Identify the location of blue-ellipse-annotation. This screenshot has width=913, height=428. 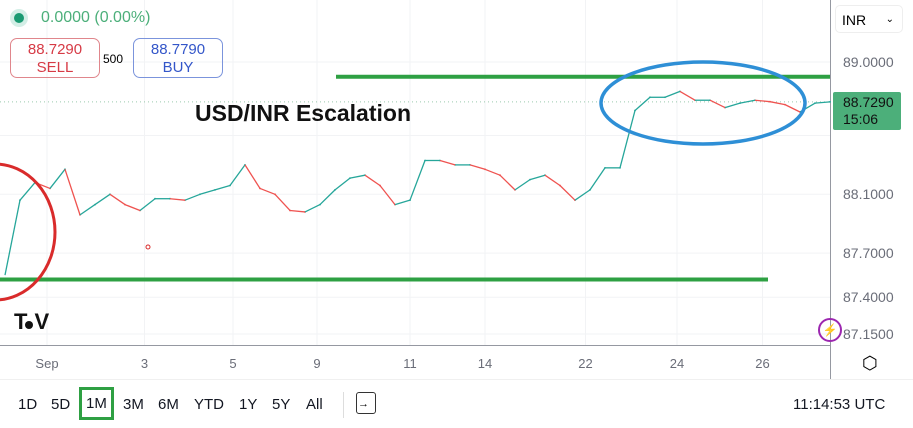
(703, 103).